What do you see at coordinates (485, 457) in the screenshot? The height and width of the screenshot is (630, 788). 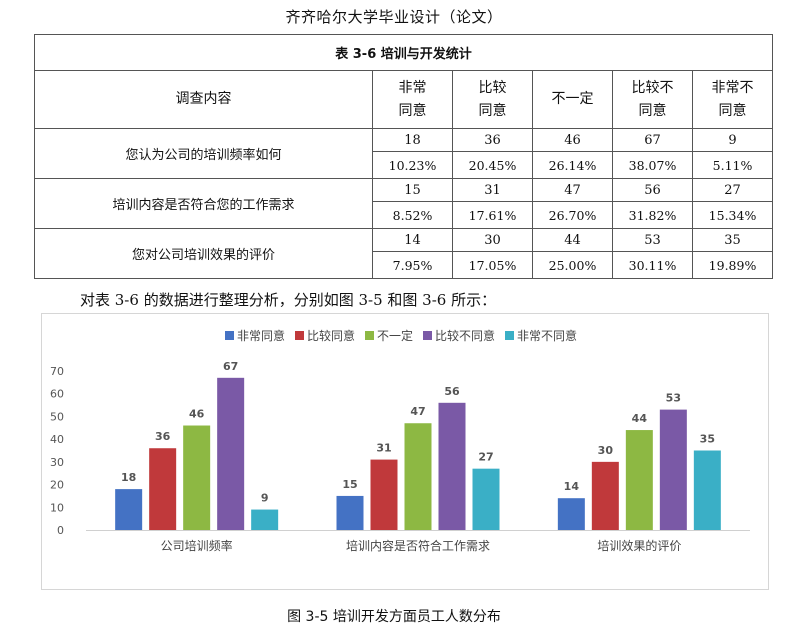 I see `data-label: 27` at bounding box center [485, 457].